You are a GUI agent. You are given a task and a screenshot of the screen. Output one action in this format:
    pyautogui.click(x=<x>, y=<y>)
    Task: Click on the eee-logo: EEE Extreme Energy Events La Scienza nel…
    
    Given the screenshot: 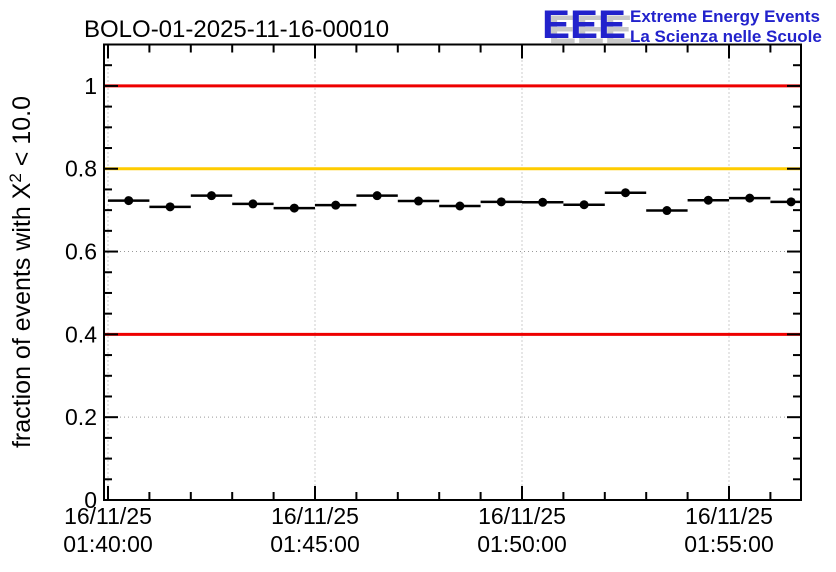 What is the action you would take?
    pyautogui.click(x=688, y=29)
    